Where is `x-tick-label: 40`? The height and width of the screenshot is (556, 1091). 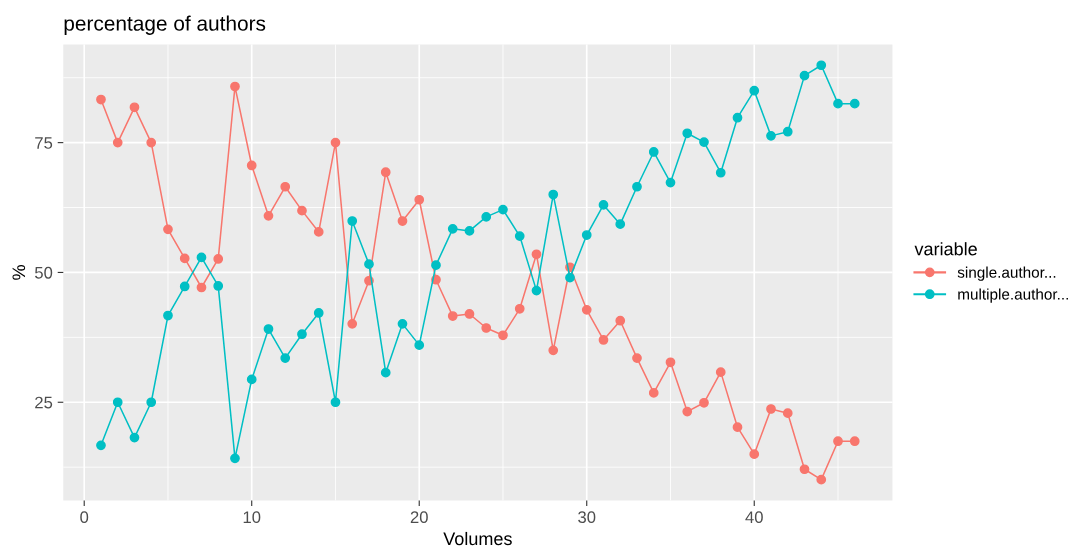
x-tick-label: 40 is located at coordinates (754, 517).